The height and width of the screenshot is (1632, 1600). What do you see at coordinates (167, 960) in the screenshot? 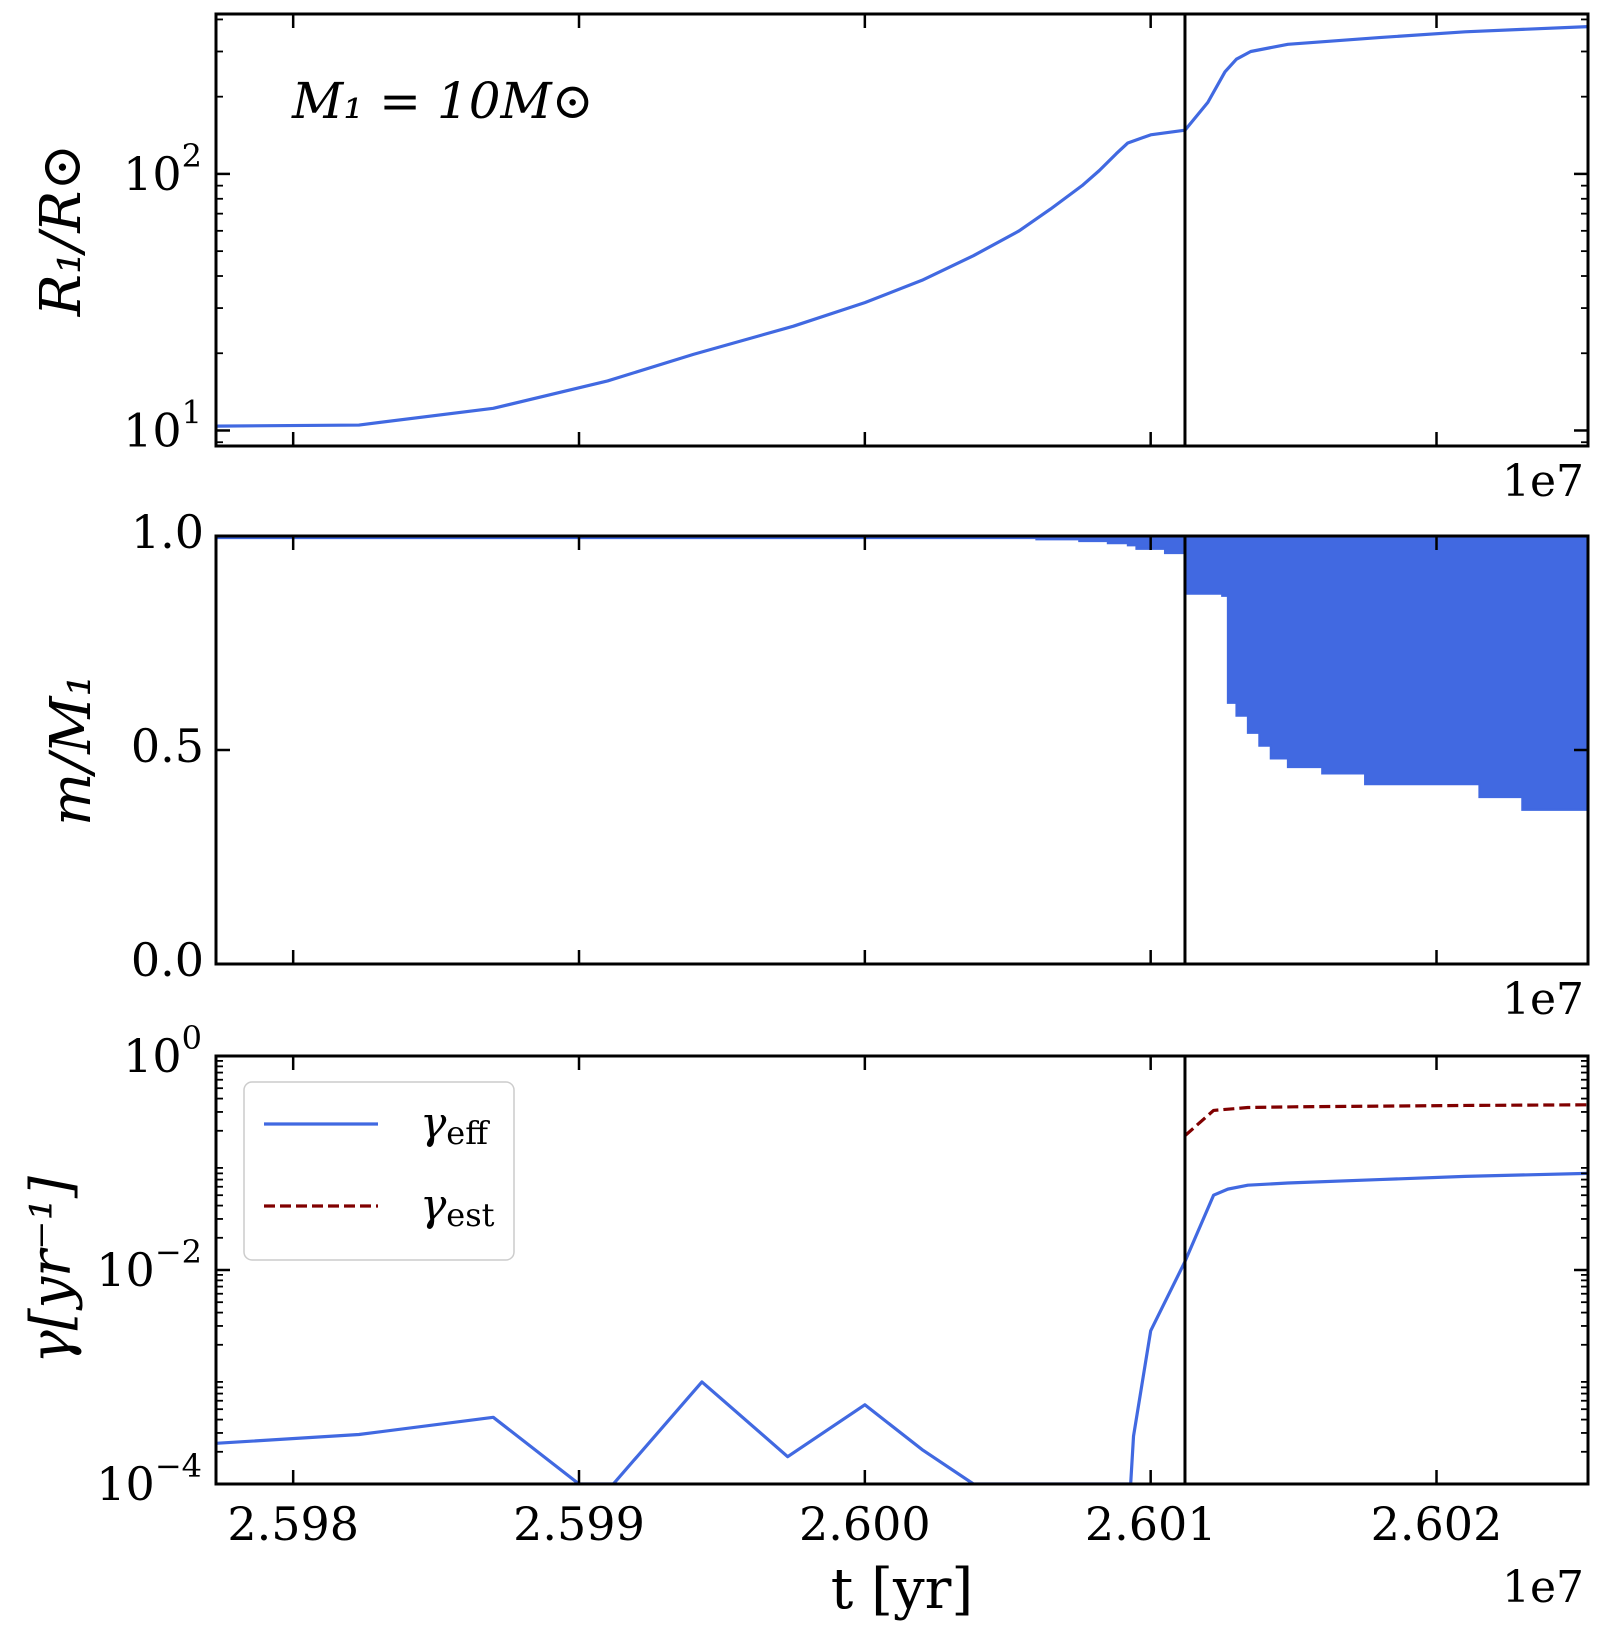
I see `mass-ytick-label: 0.0` at bounding box center [167, 960].